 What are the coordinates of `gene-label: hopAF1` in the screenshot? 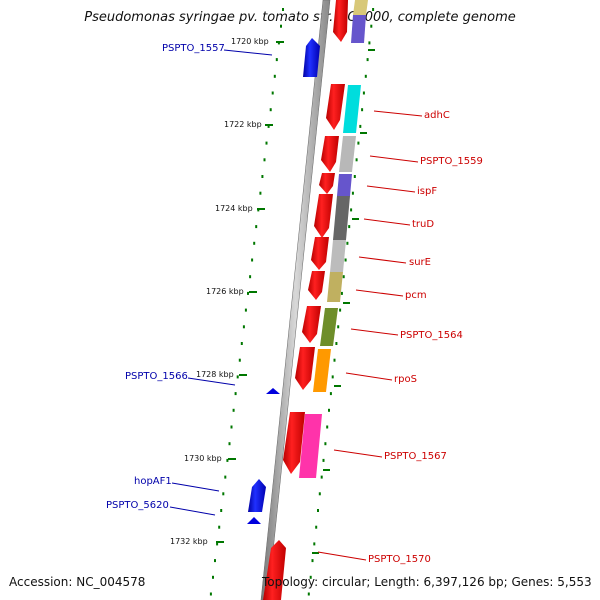 It's located at (153, 481).